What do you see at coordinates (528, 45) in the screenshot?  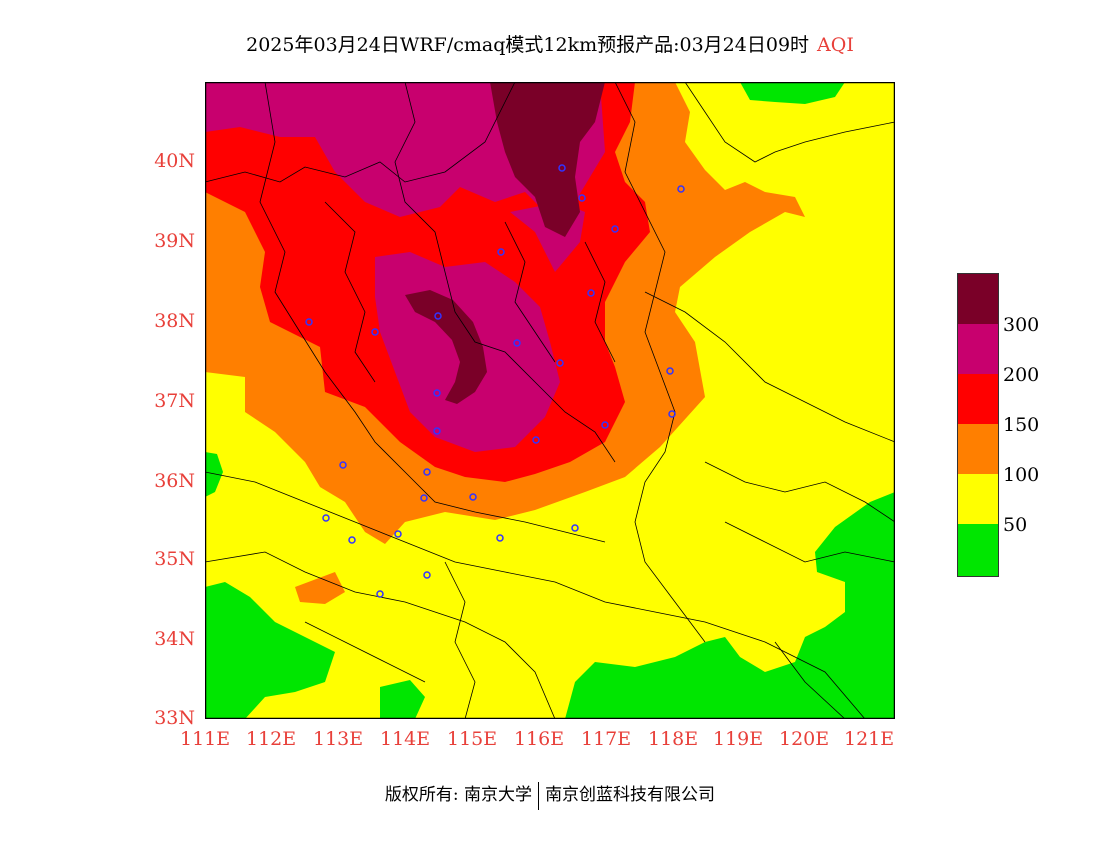 I see `title-main: 2025年03月24日WRF/cmaq模式12km预报产品:03月24日09时` at bounding box center [528, 45].